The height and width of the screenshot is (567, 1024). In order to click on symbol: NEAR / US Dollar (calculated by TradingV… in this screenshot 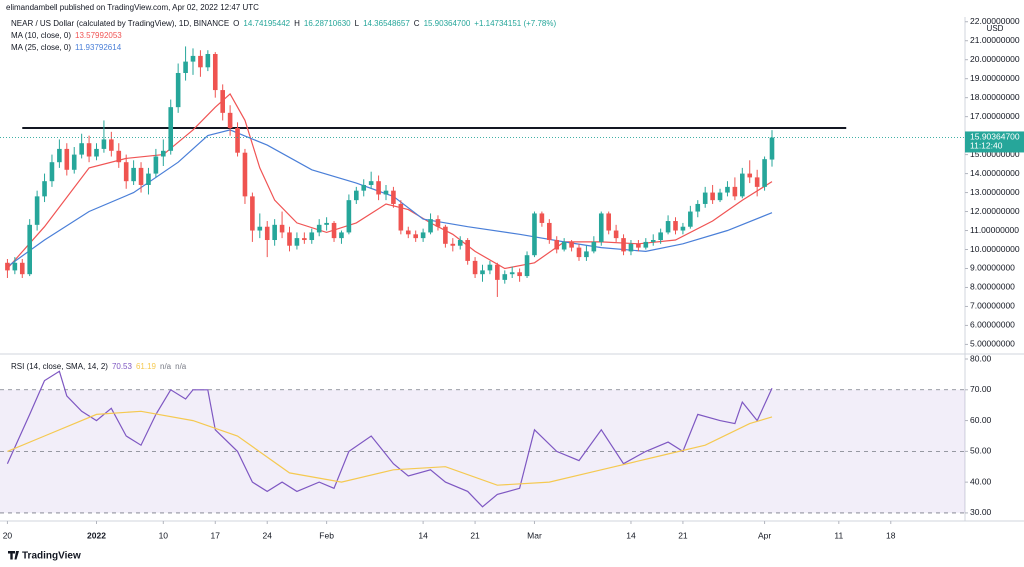, I will do `click(120, 23)`.